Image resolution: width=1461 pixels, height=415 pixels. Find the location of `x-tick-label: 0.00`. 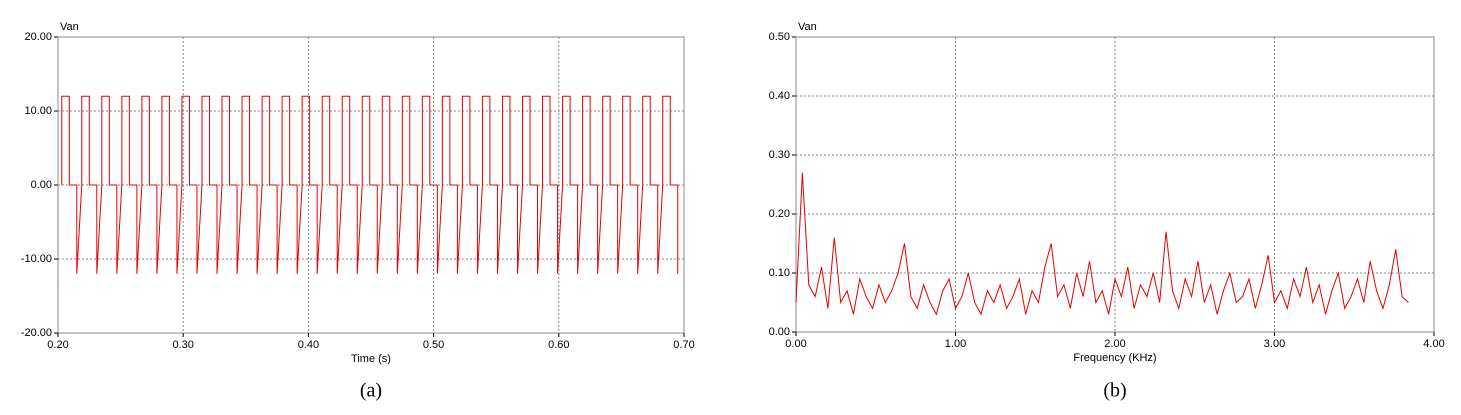

x-tick-label: 0.00 is located at coordinates (795, 344).